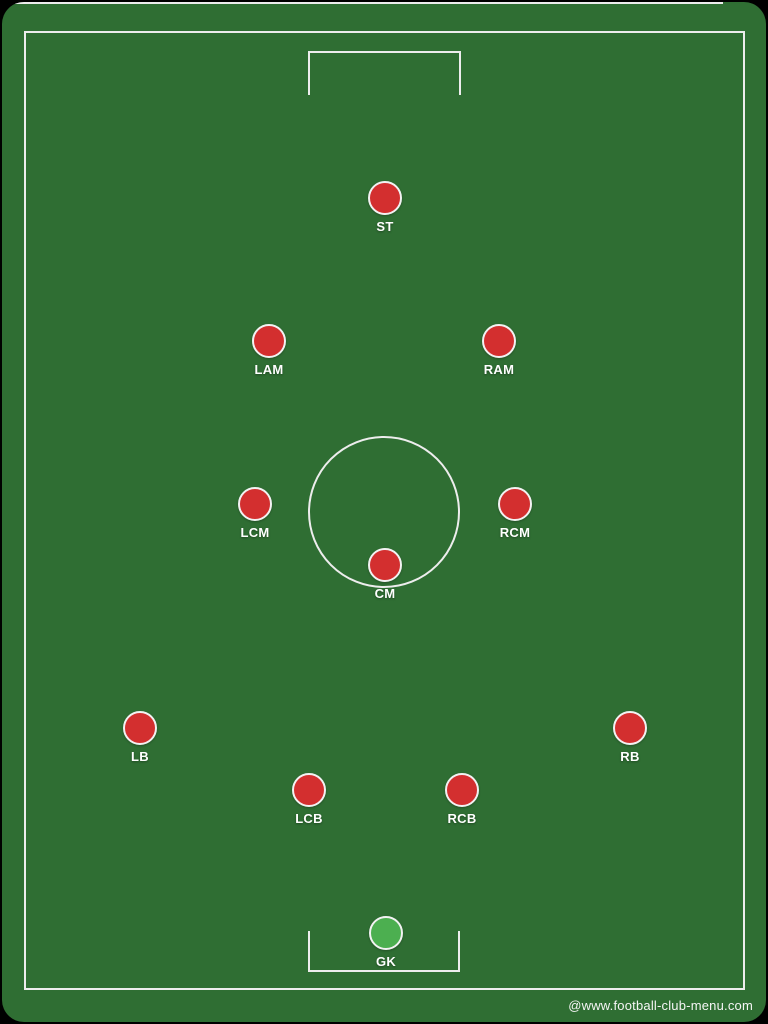  I want to click on player-marker-rcb: RCB, so click(462, 799).